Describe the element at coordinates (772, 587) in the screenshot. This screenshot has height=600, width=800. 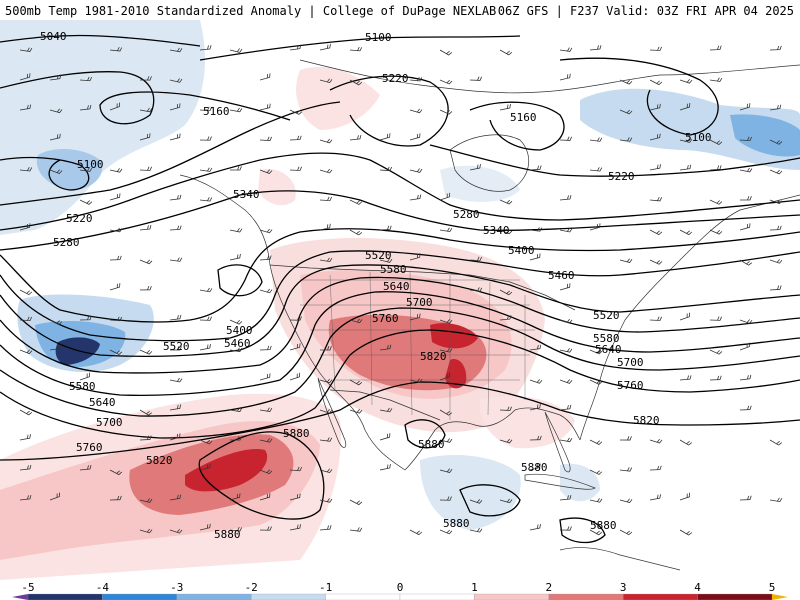
I see `colorbar-tick-label: 5` at that location.